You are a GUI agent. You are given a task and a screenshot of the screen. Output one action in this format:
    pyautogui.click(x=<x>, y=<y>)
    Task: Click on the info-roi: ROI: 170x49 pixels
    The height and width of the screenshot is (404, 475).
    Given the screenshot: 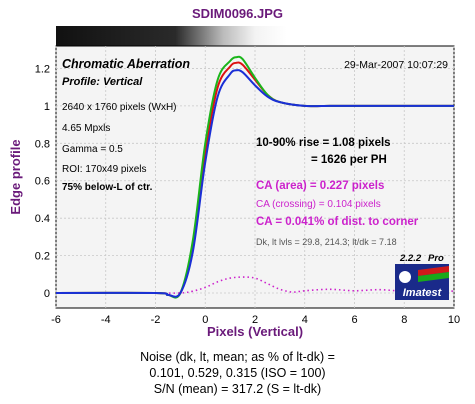 What is the action you would take?
    pyautogui.click(x=104, y=169)
    